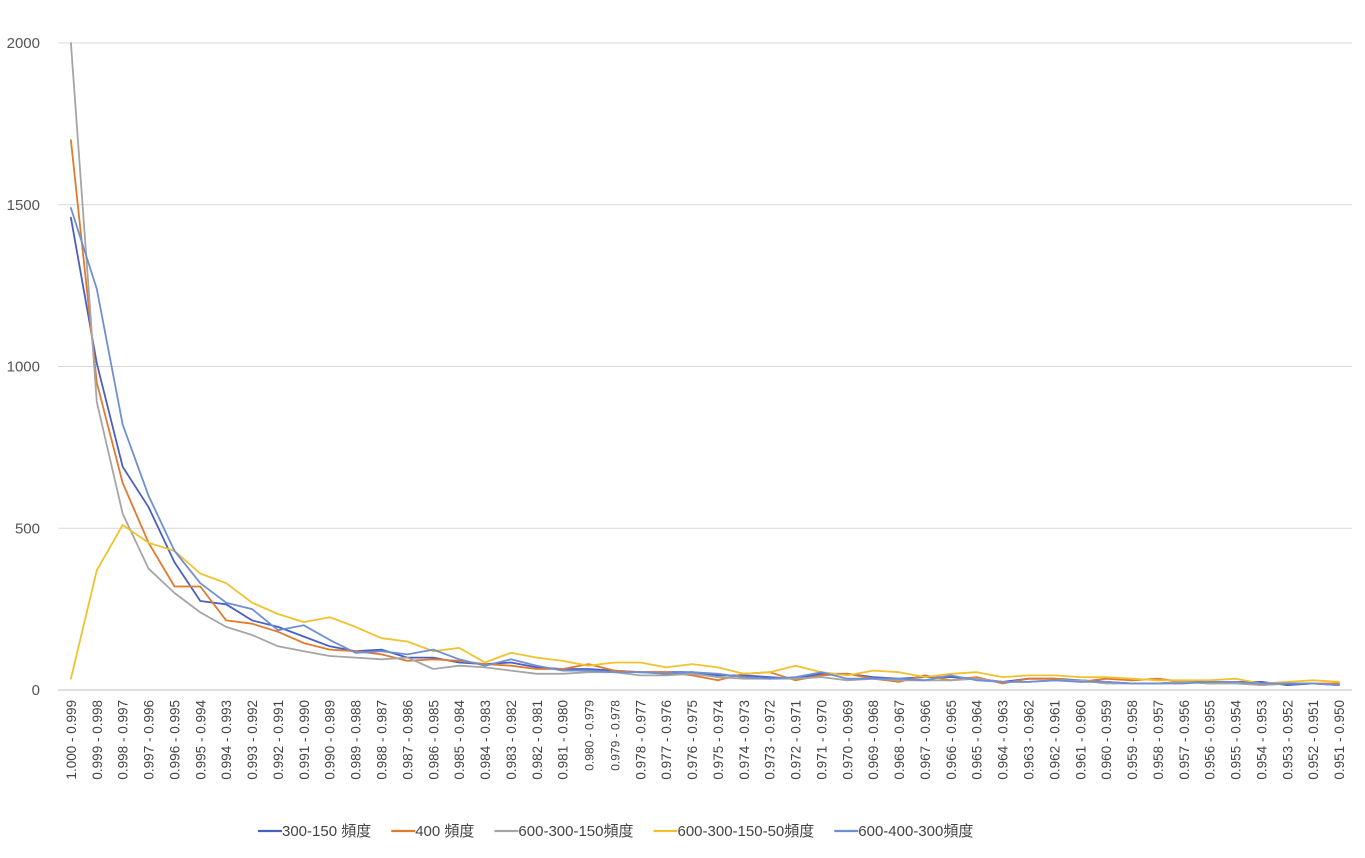 Image resolution: width=1365 pixels, height=858 pixels. I want to click on x-tick-label: 0.993 - 0.992, so click(252, 740).